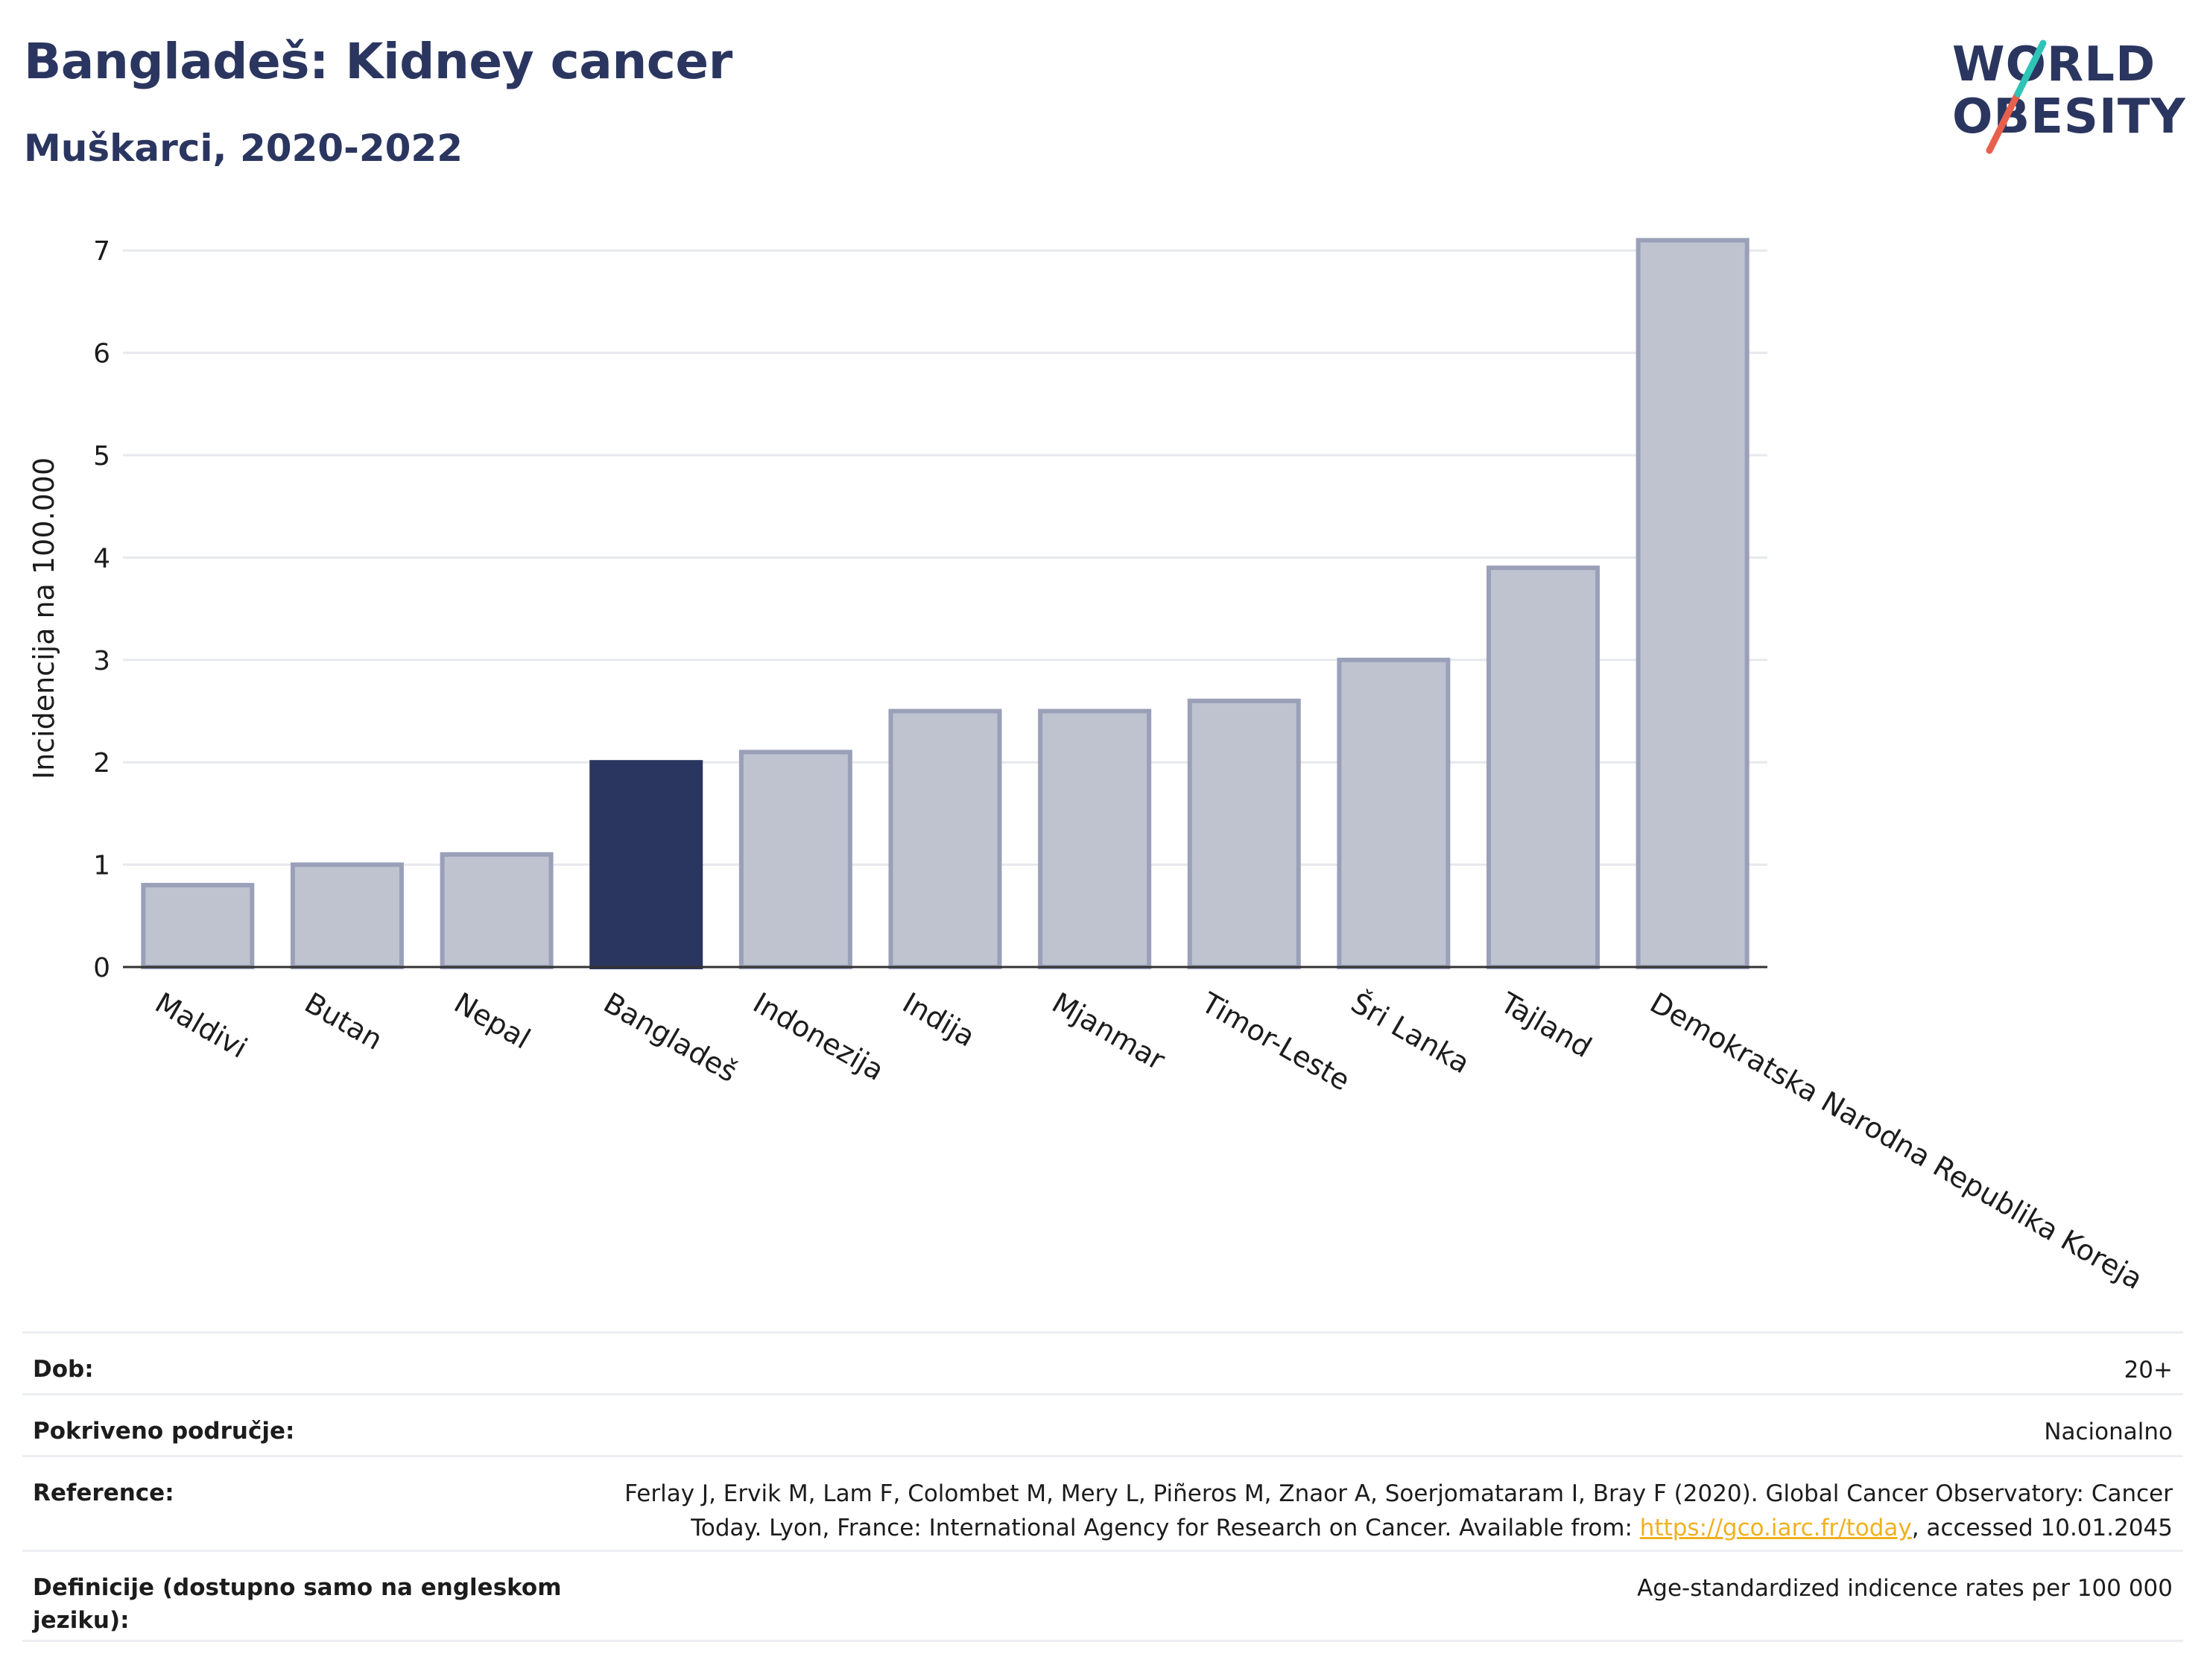  Describe the element at coordinates (2108, 1432) in the screenshot. I see `coverage-value: Nacionalno` at that location.